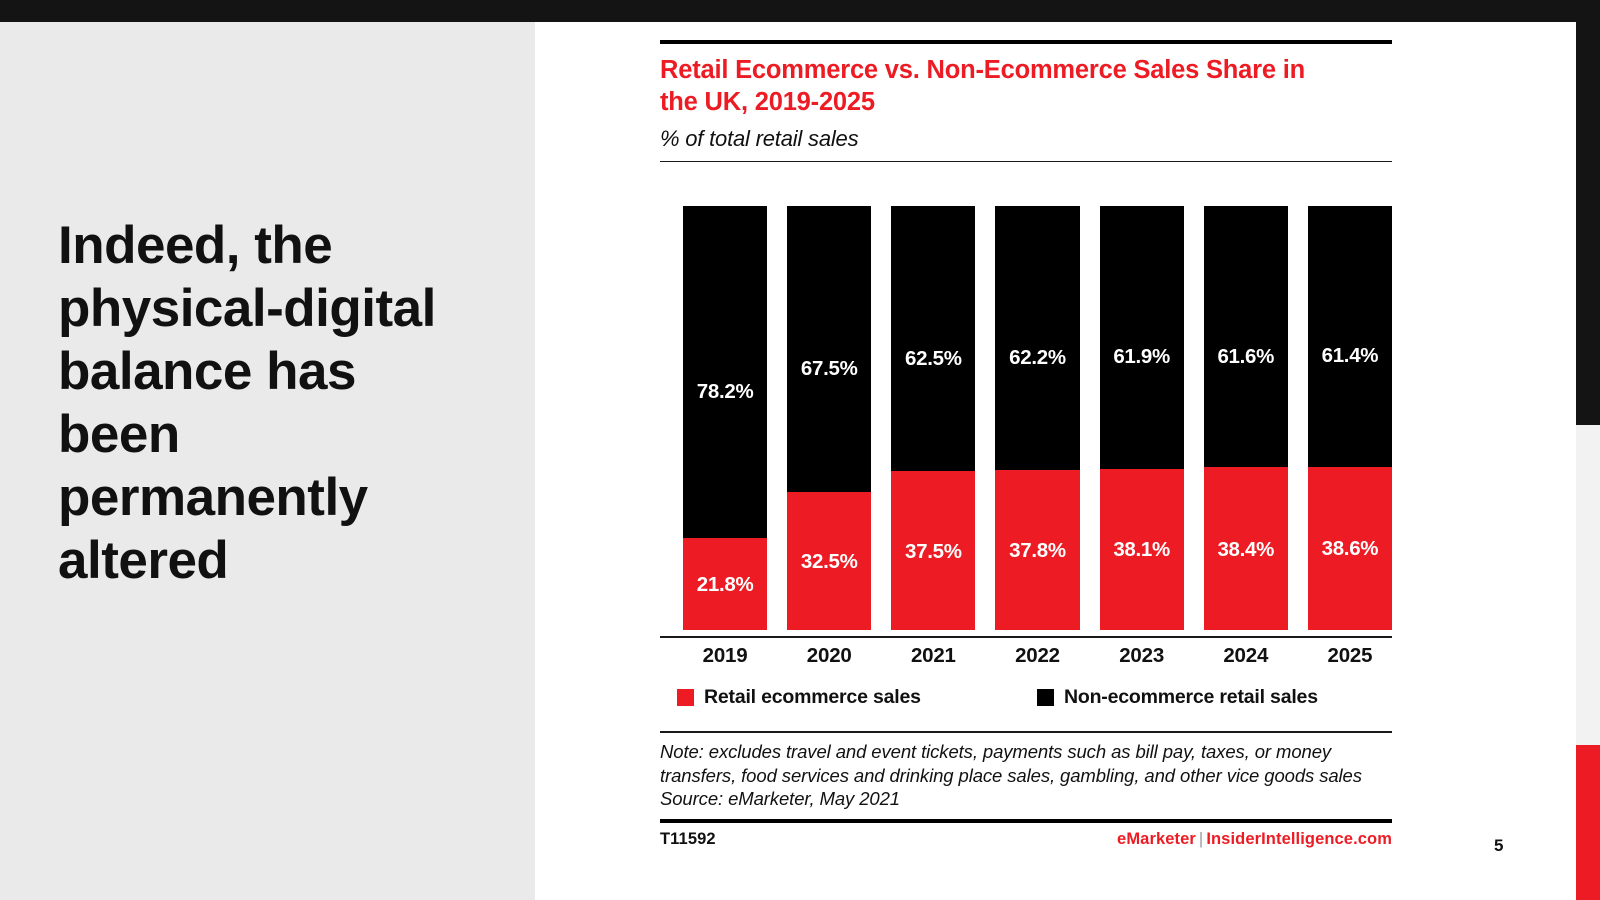 This screenshot has width=1600, height=900. I want to click on x-axis-labels: 2019 2020 2021 2022 2023 2024 2025, so click(1037, 656).